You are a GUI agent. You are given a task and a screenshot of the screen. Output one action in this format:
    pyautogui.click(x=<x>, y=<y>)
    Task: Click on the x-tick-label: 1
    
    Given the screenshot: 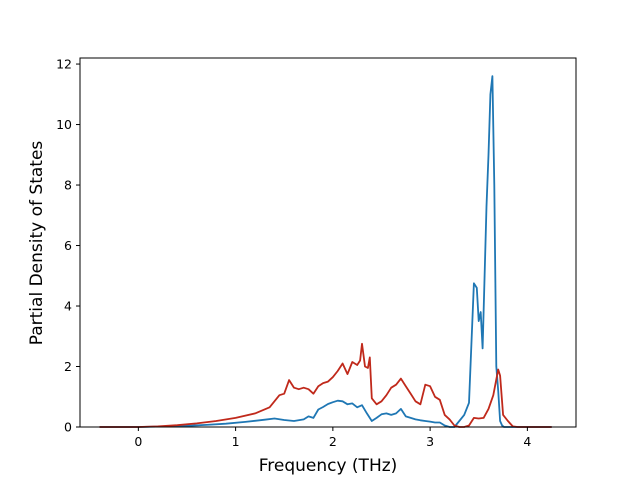 What is the action you would take?
    pyautogui.click(x=236, y=441)
    